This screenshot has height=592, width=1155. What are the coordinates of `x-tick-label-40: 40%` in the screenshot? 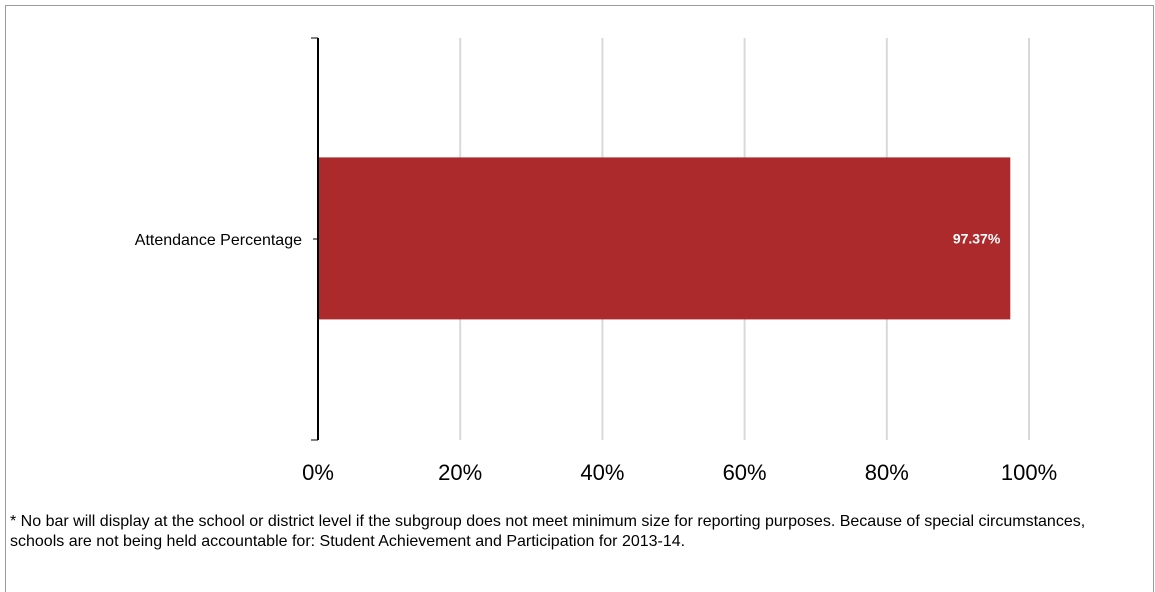 It's located at (602, 472).